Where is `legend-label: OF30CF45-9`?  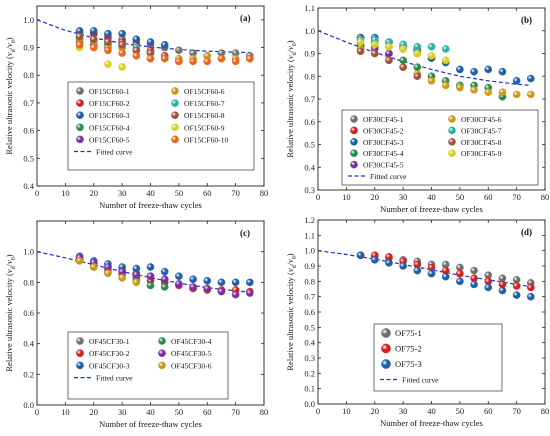
legend-label: OF30CF45-9 is located at coordinates (481, 153).